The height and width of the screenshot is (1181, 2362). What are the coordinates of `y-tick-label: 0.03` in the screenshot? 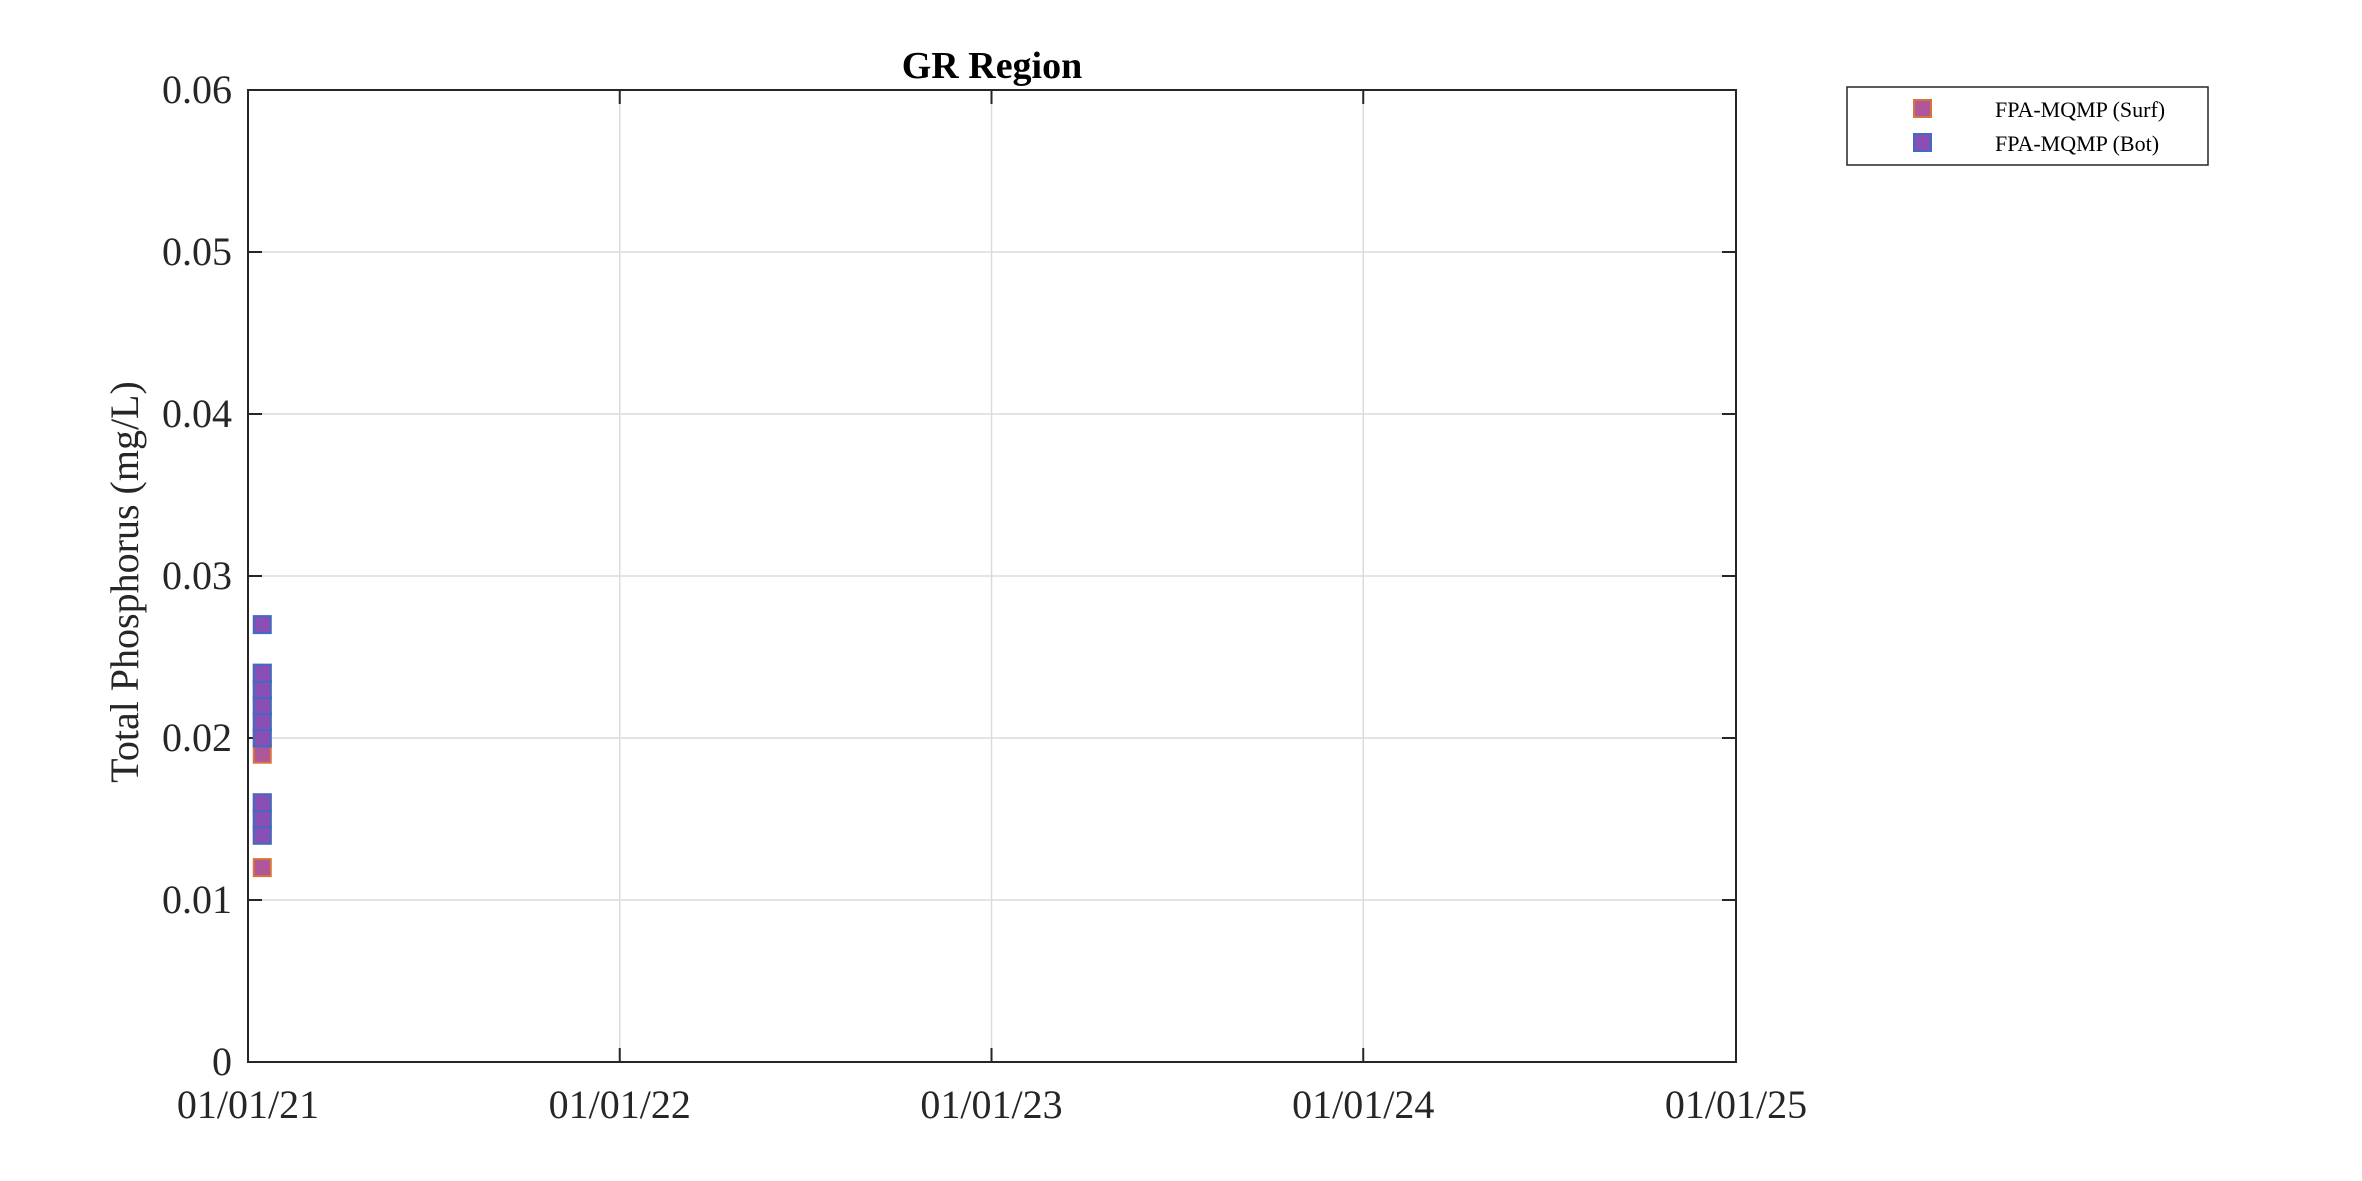 It's located at (197, 575).